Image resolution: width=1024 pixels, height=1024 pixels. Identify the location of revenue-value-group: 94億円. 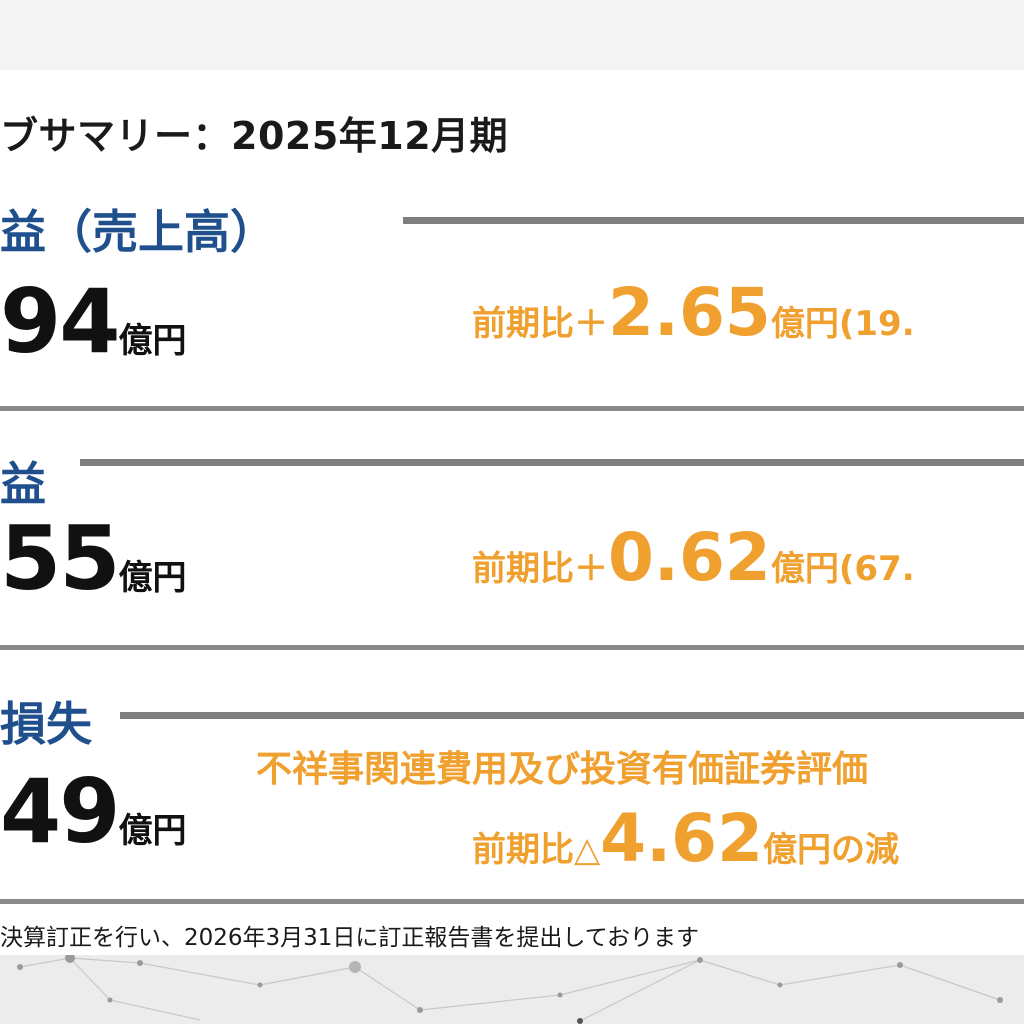
(93, 322).